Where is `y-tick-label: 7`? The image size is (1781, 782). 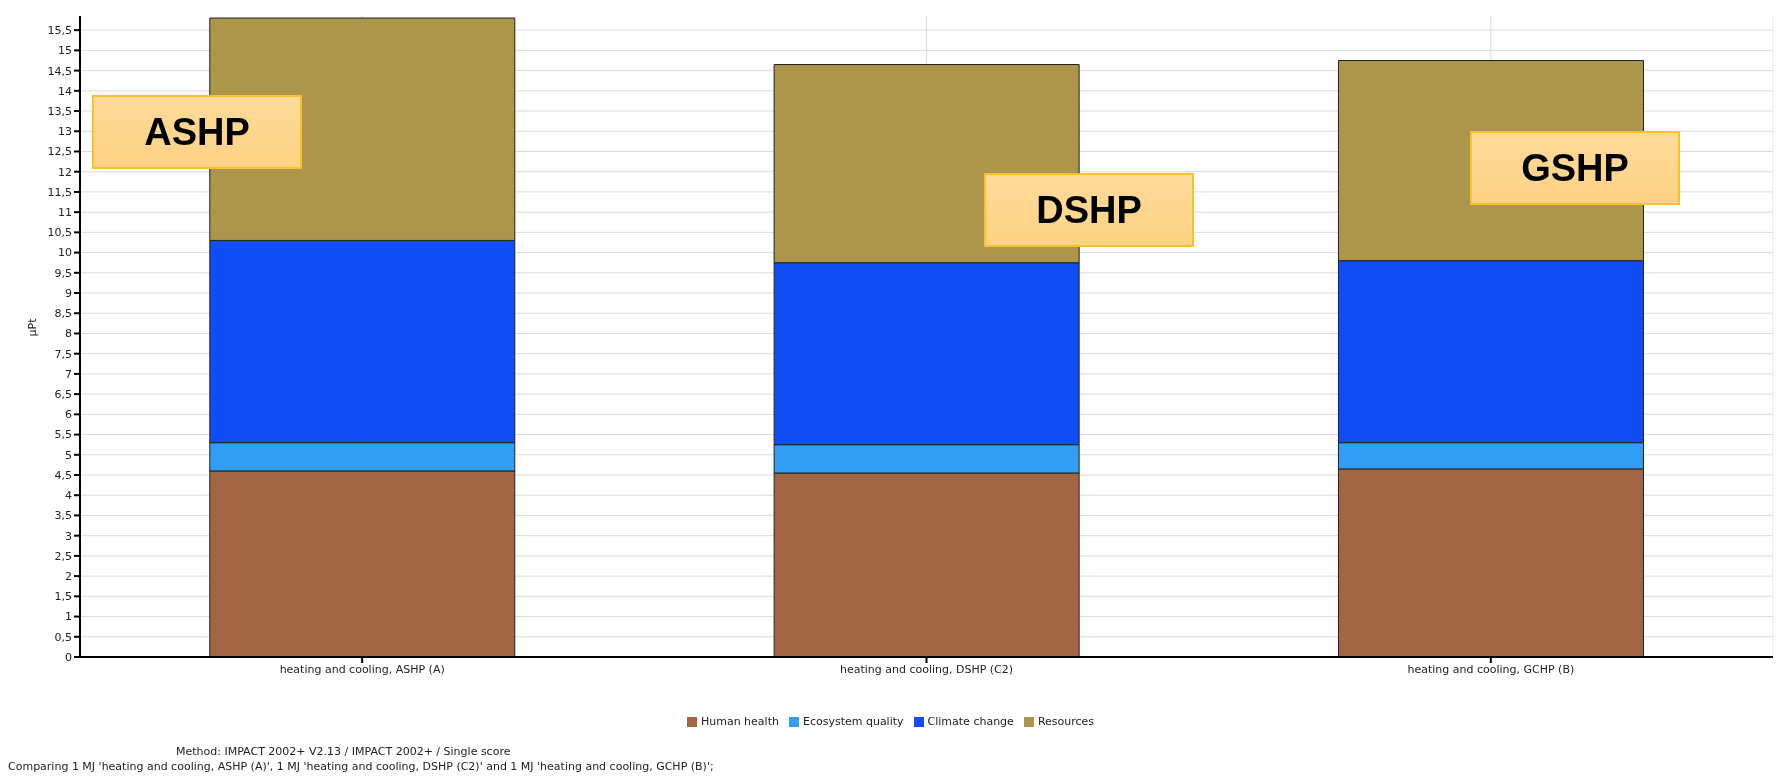 y-tick-label: 7 is located at coordinates (68, 374).